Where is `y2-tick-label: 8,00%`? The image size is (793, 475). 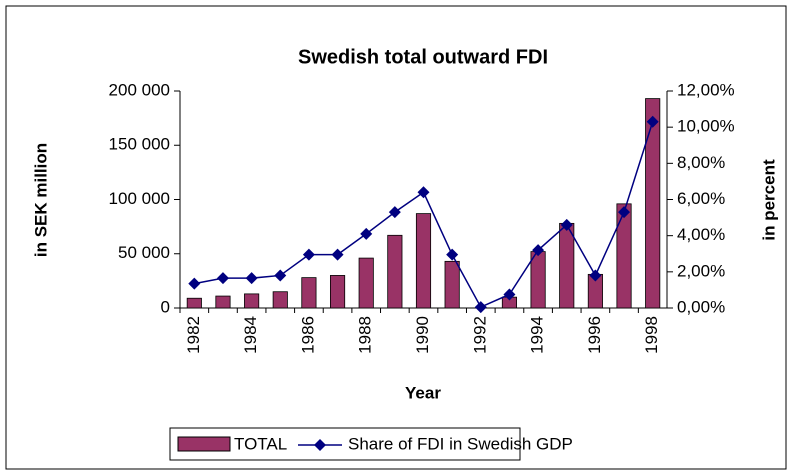
y2-tick-label: 8,00% is located at coordinates (701, 162).